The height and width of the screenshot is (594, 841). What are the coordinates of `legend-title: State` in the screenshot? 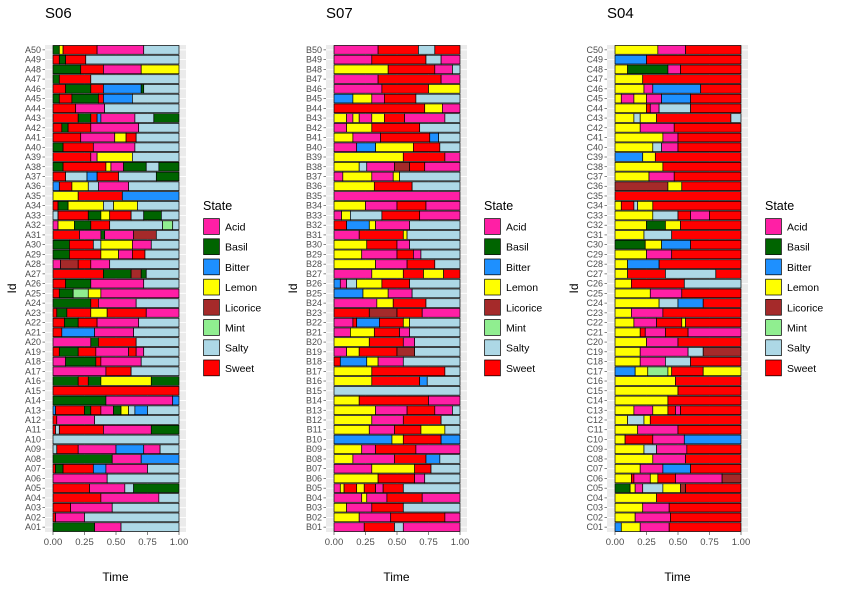 It's located at (498, 206).